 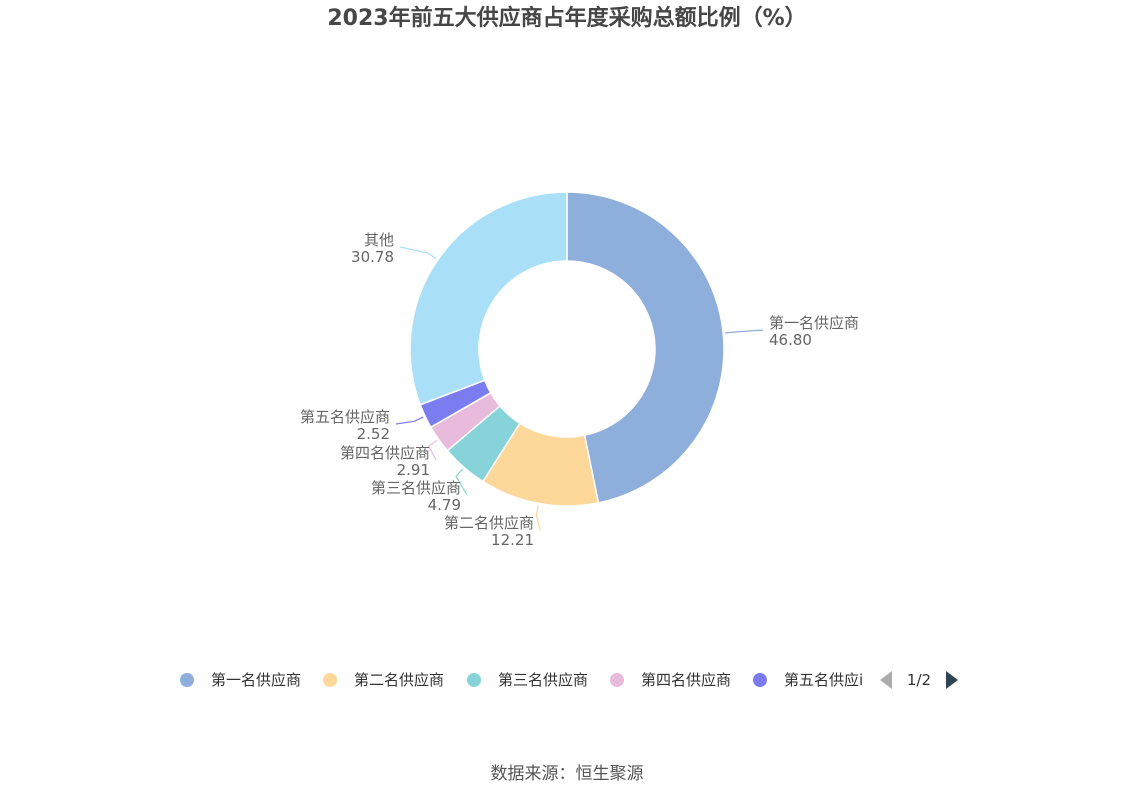 What do you see at coordinates (512, 540) in the screenshot?
I see `slice-label-value-2: 12.21` at bounding box center [512, 540].